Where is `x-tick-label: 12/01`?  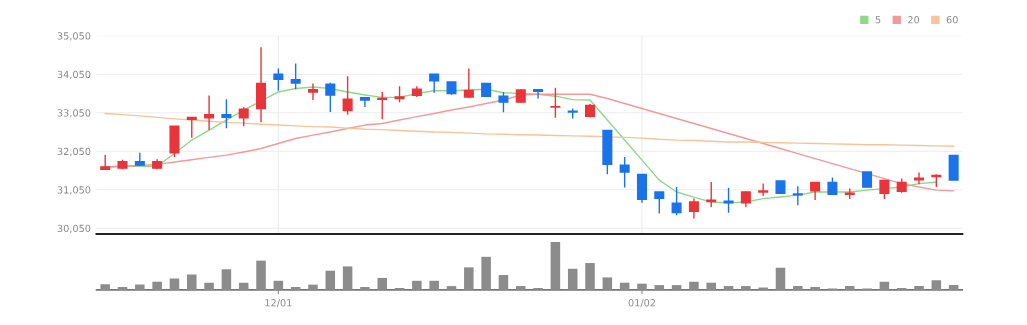
x-tick-label: 12/01 is located at coordinates (278, 303).